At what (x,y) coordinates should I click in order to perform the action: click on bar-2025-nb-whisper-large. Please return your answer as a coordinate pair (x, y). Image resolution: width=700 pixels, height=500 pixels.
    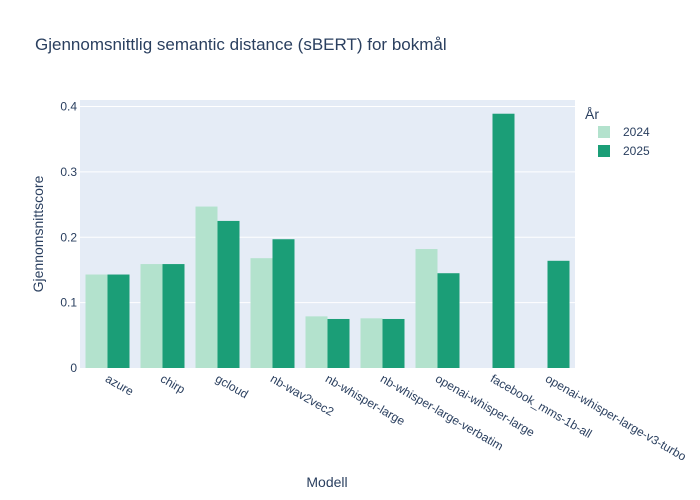
    Looking at the image, I should click on (338, 343).